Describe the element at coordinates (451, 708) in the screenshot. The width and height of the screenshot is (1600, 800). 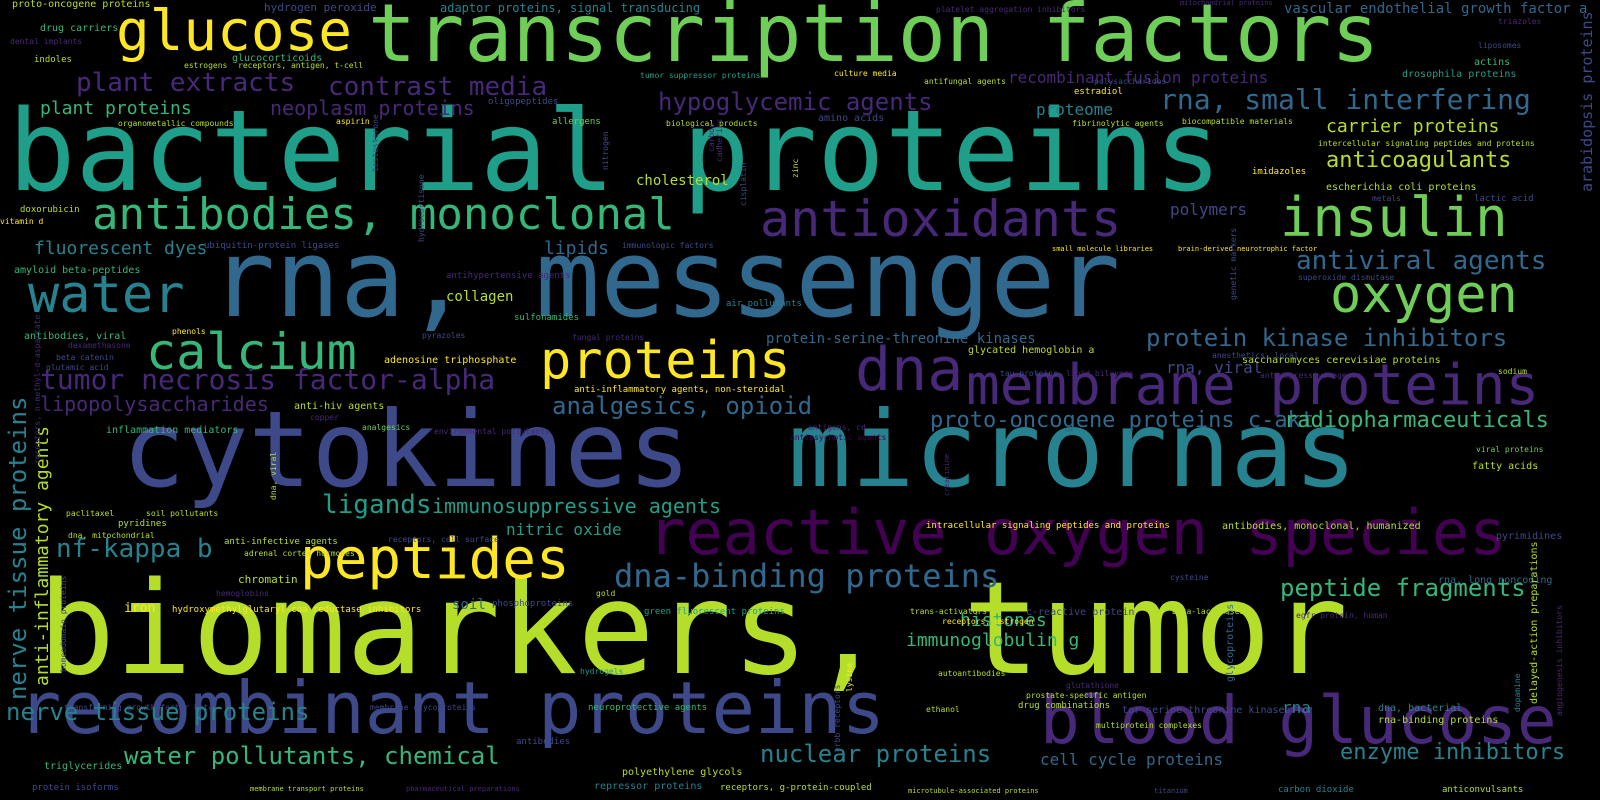
I see `word: recombinant proteins` at that location.